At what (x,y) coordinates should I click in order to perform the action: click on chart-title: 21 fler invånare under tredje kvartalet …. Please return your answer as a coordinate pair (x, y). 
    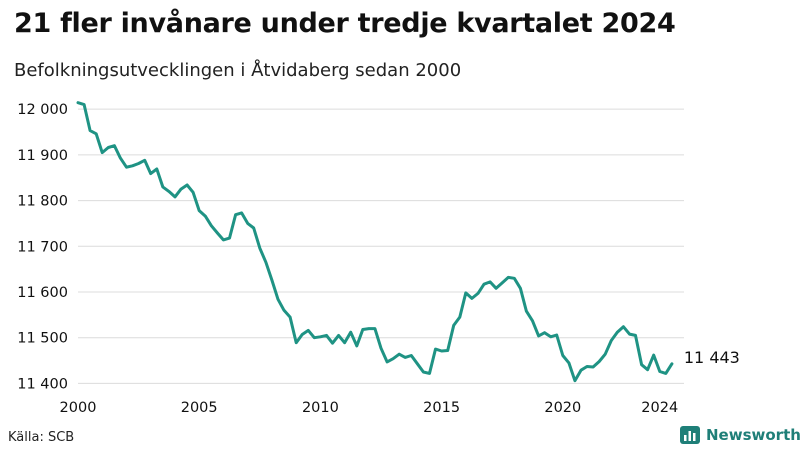
    Looking at the image, I should click on (345, 23).